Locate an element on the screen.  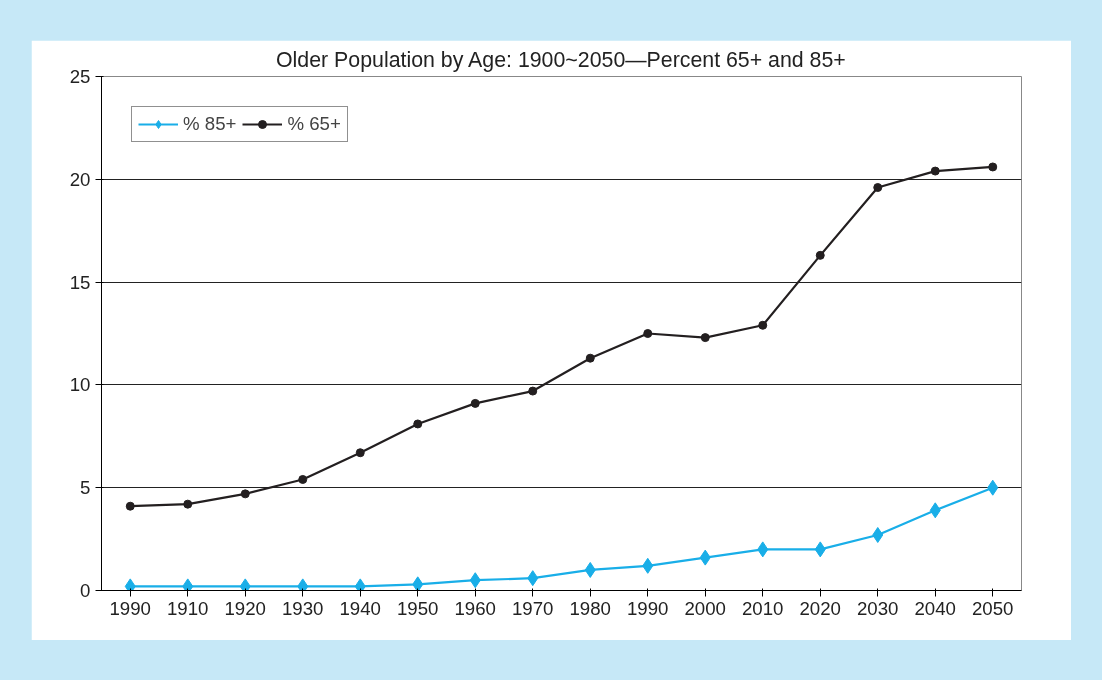
x-tick-label: 2050 is located at coordinates (993, 608).